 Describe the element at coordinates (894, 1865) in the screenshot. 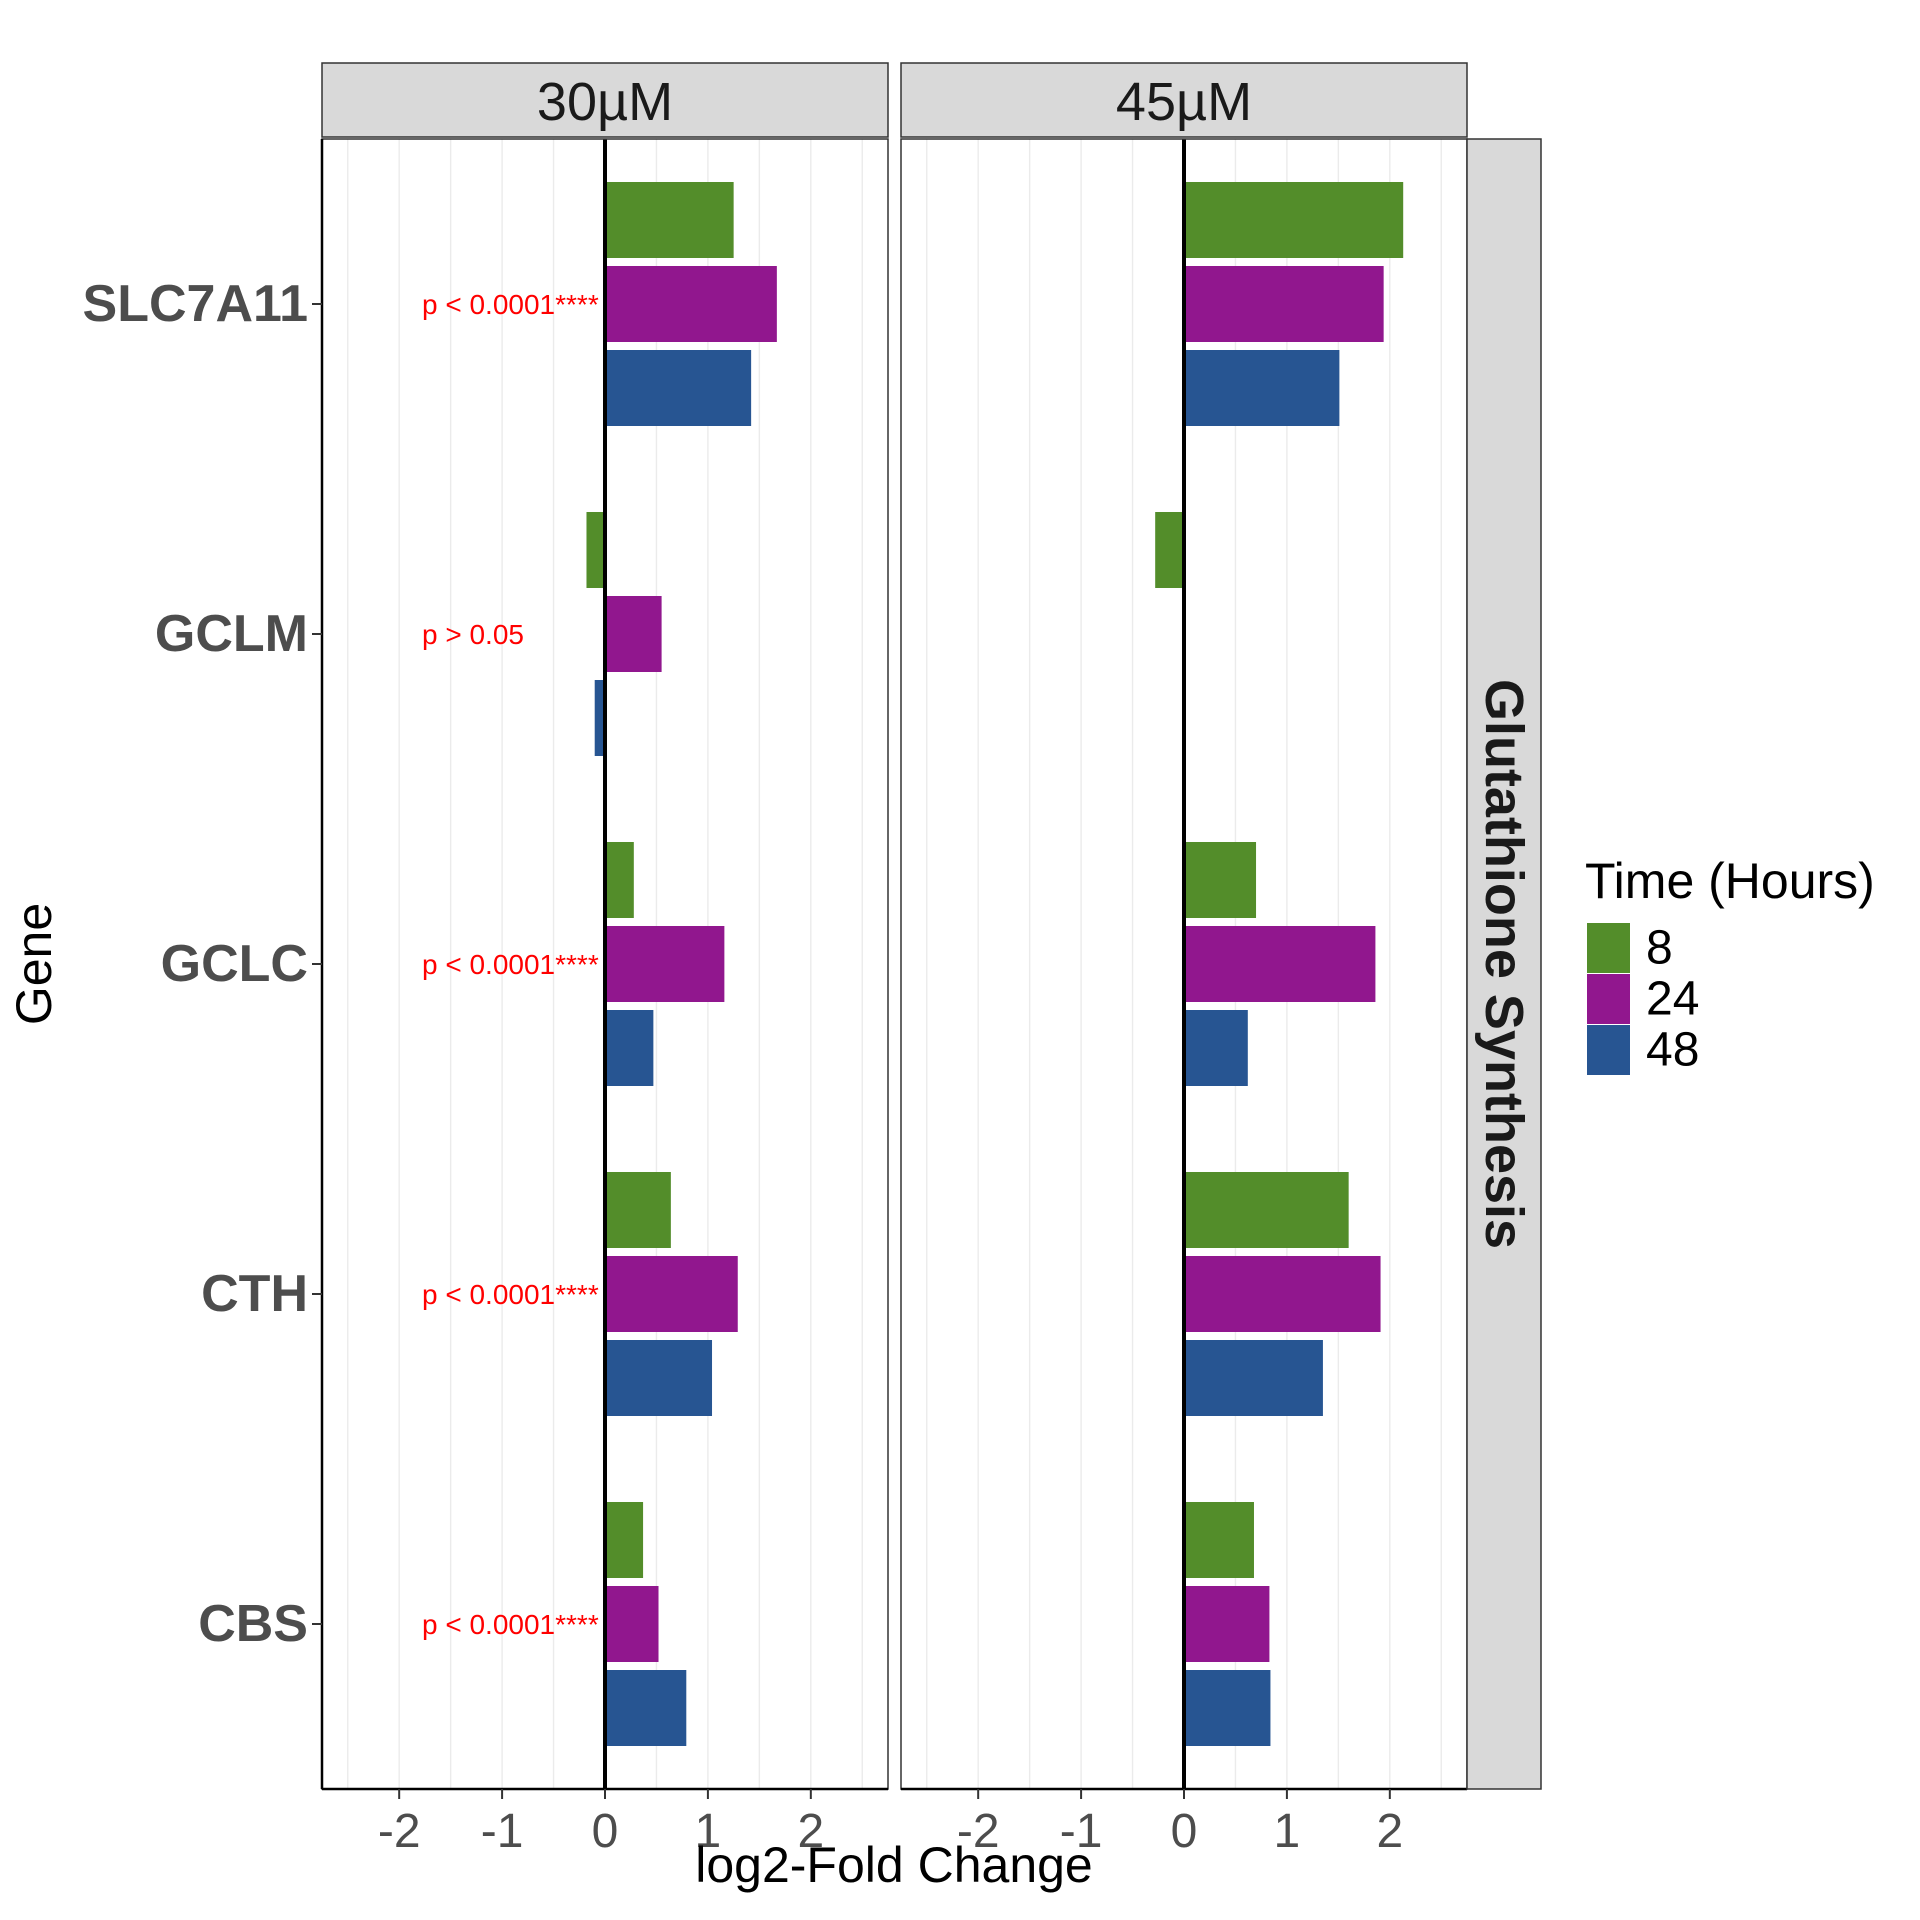

I see `x-axis-title: log2-Fold Change` at that location.